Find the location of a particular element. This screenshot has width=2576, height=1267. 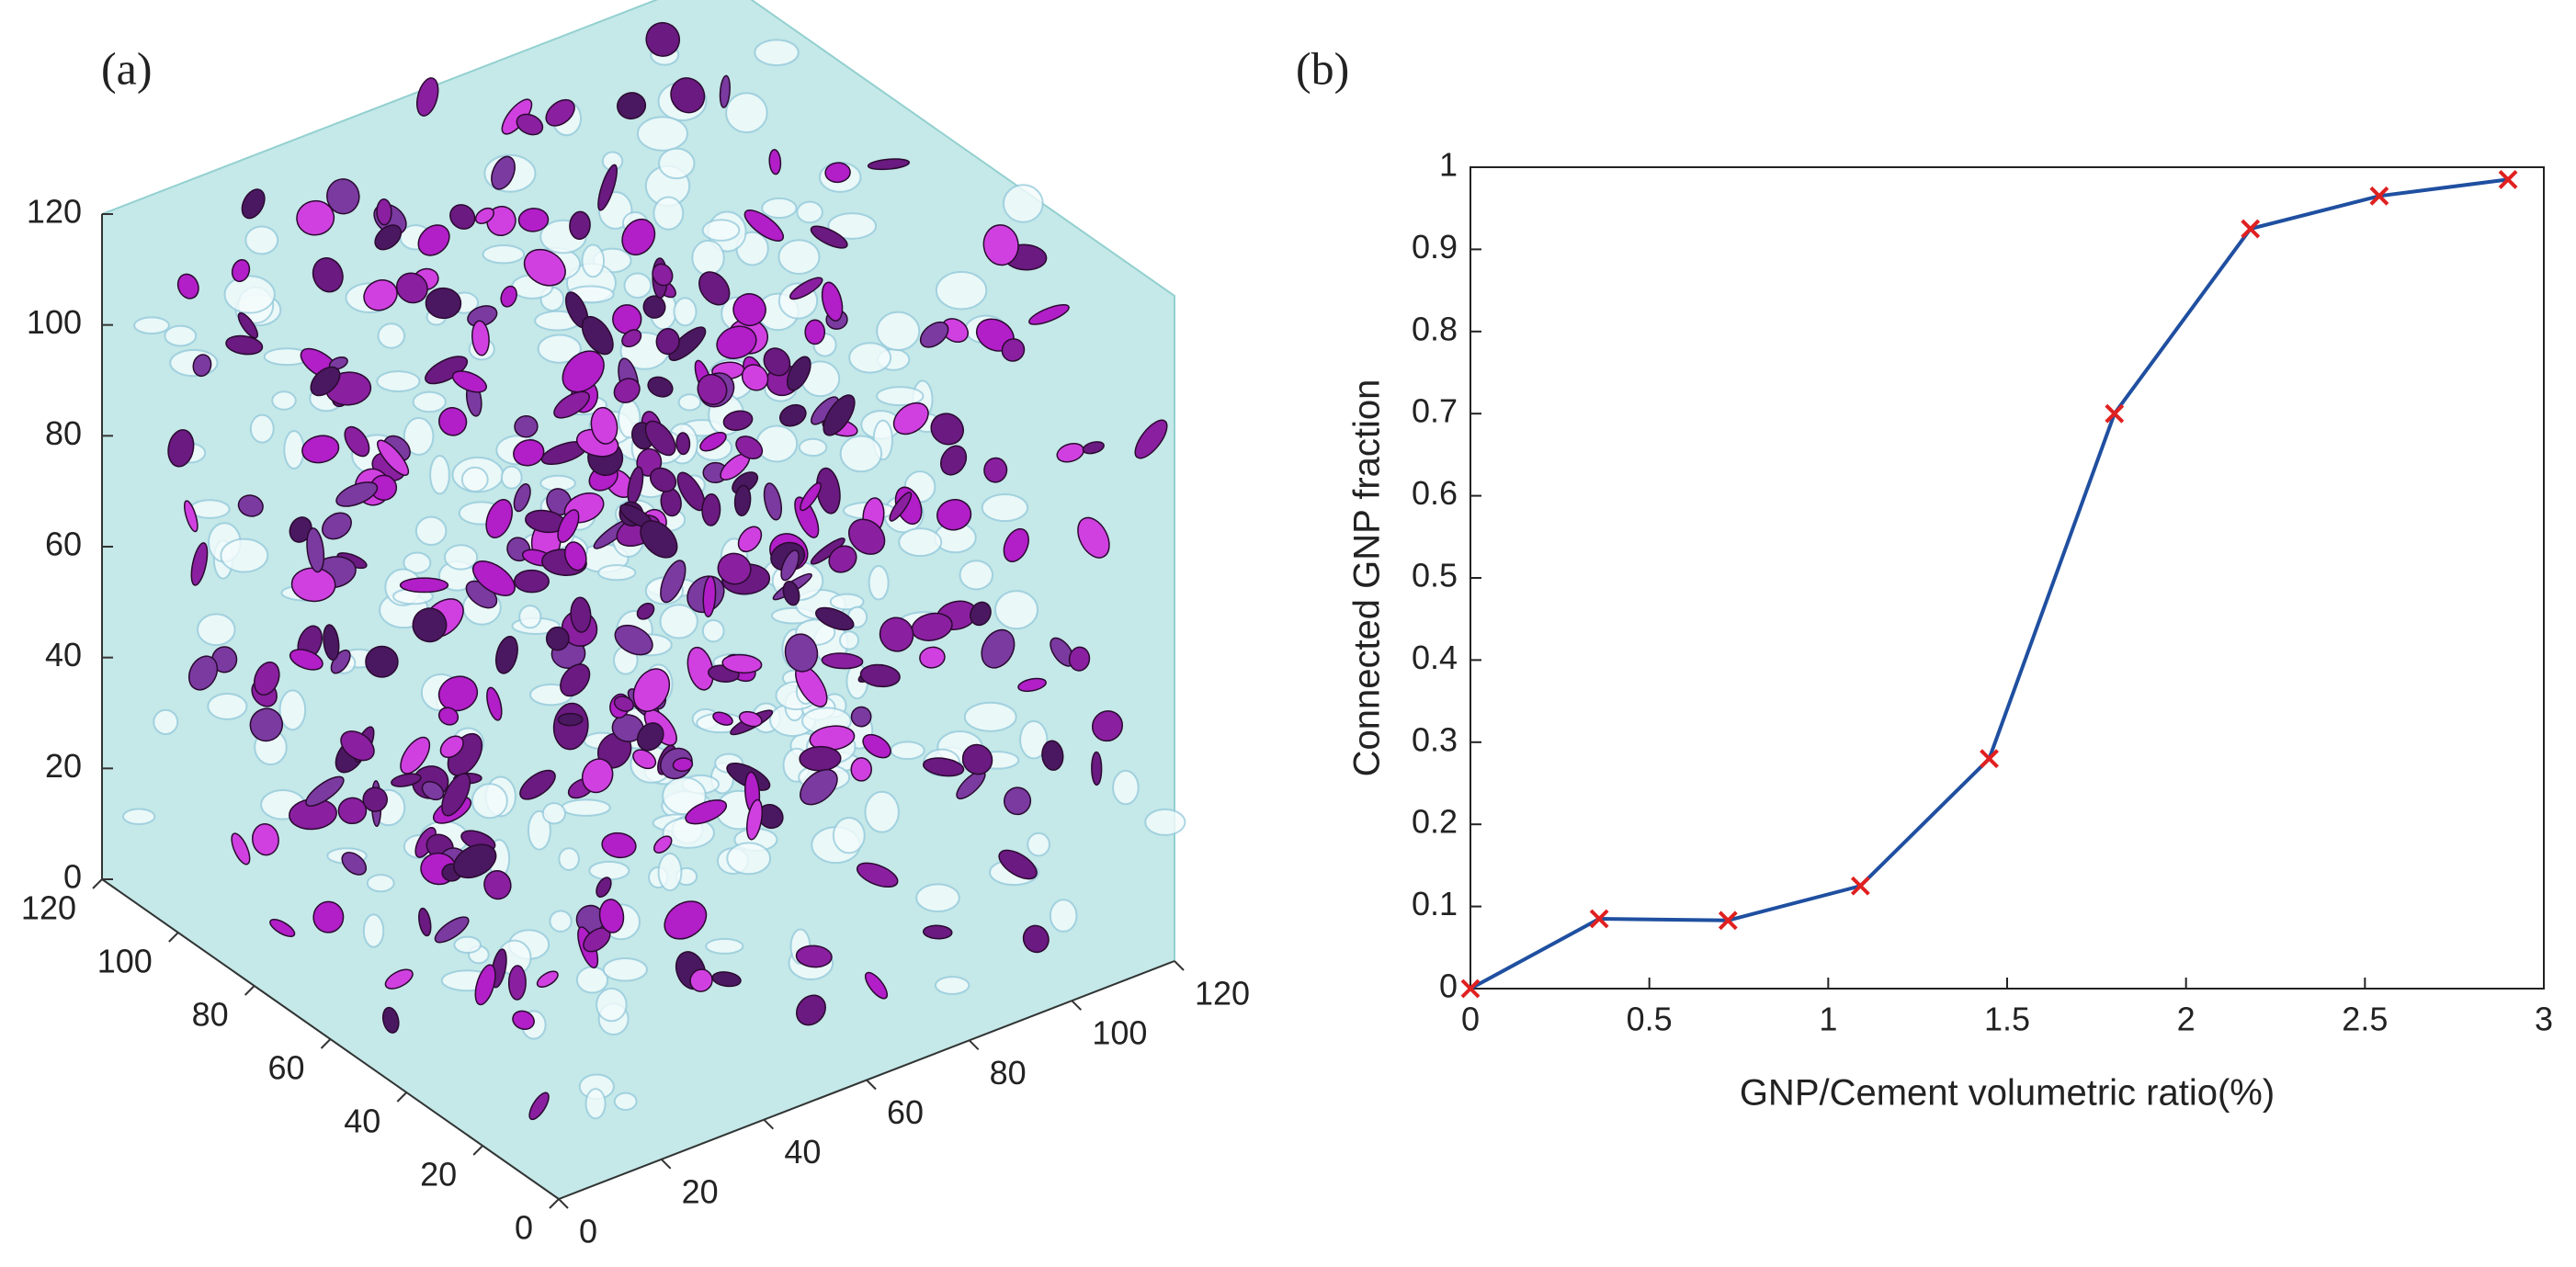

x-tick-label: 3 is located at coordinates (2544, 1019).